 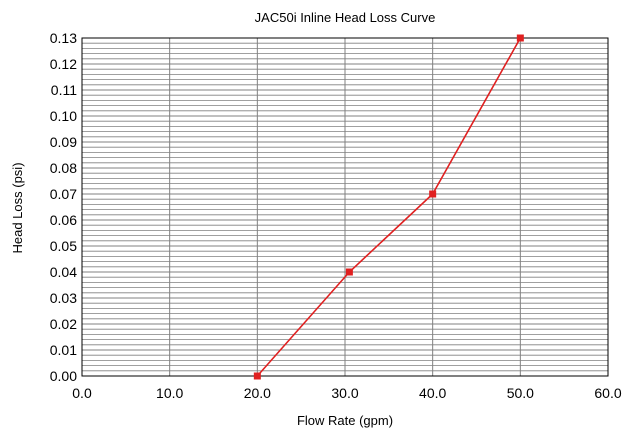 What do you see at coordinates (63, 220) in the screenshot?
I see `y-tick-label: 0.06` at bounding box center [63, 220].